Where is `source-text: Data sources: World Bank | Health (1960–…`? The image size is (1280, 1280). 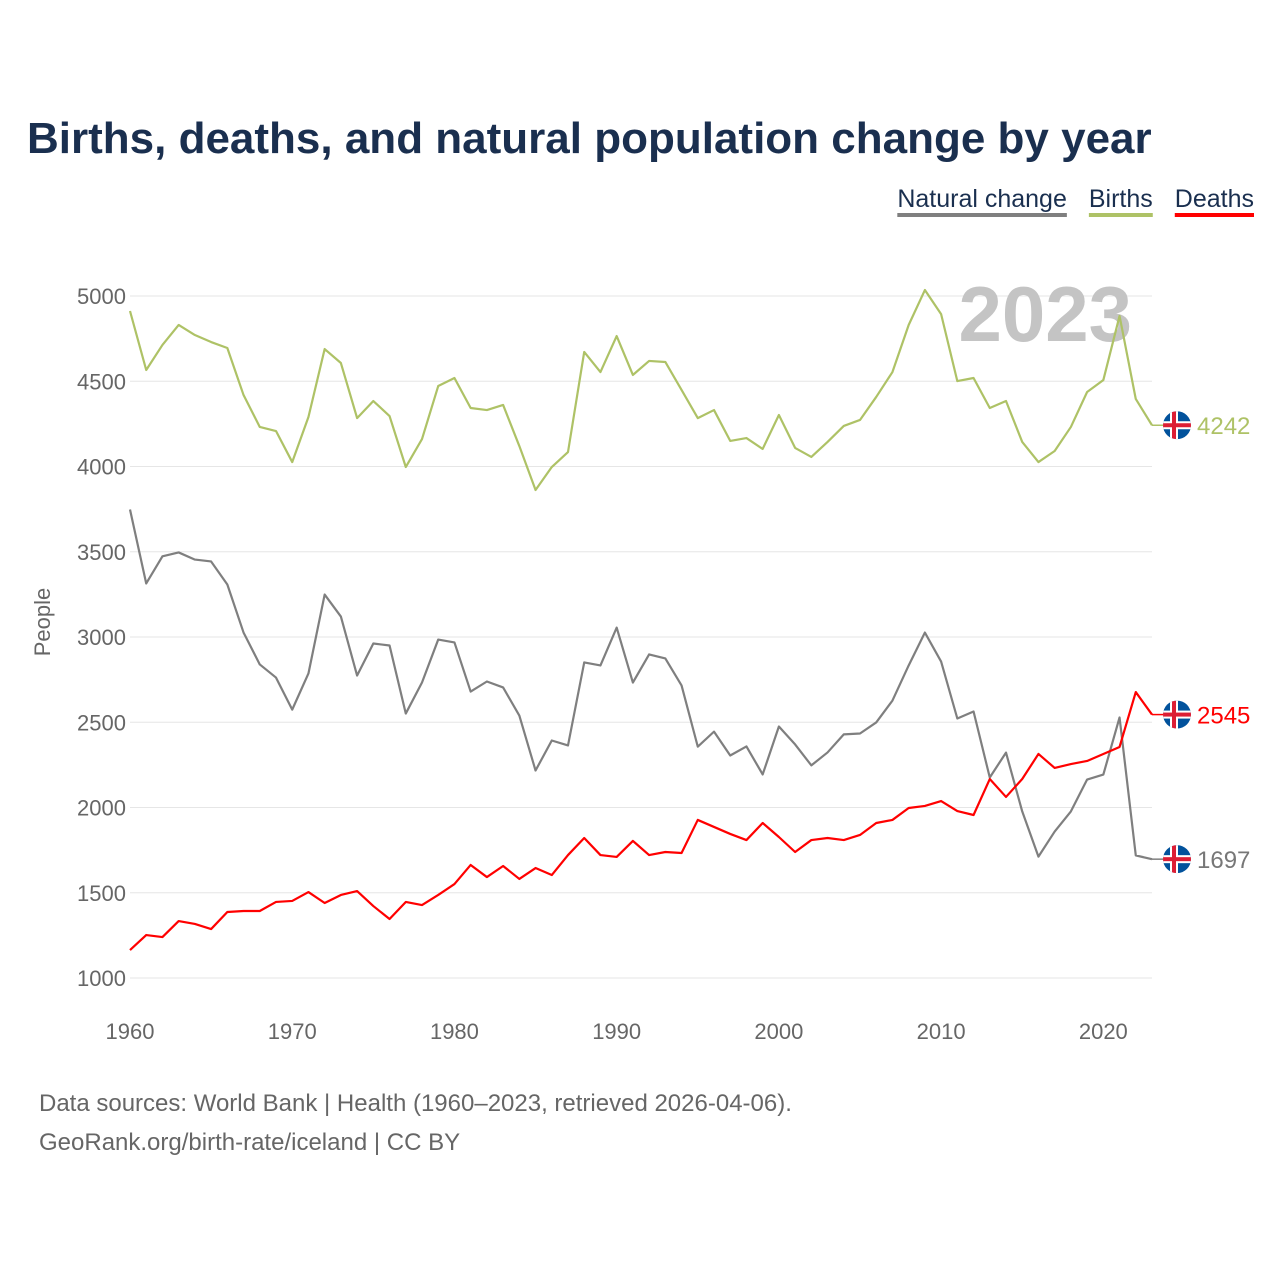
source-text: Data sources: World Bank | Health (1960–… is located at coordinates (415, 1103).